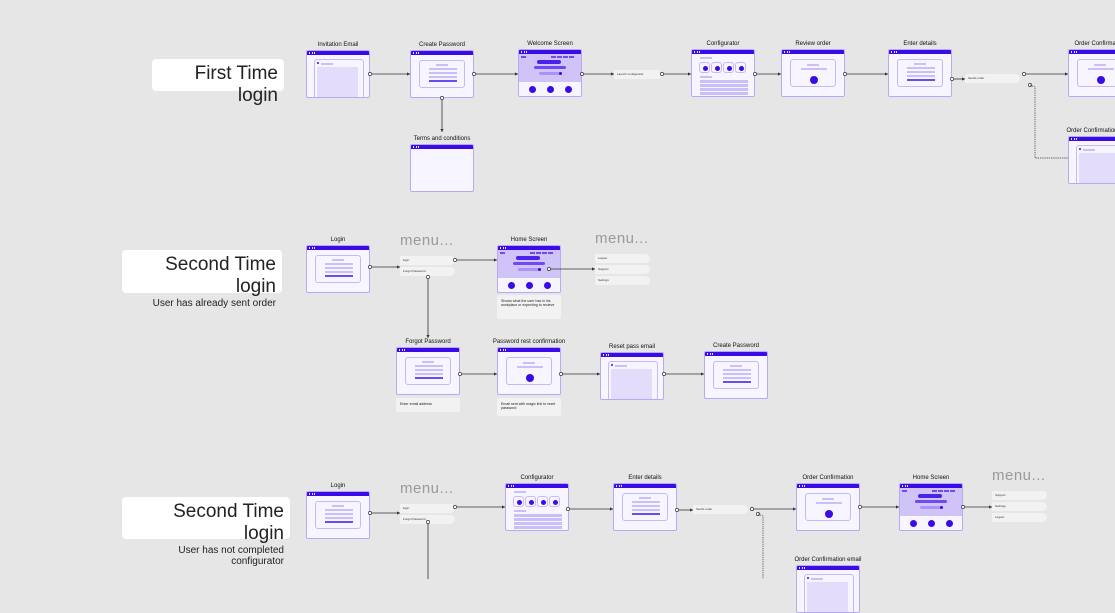 Image resolution: width=1115 pixels, height=613 pixels. I want to click on screen-r1-invite, so click(338, 74).